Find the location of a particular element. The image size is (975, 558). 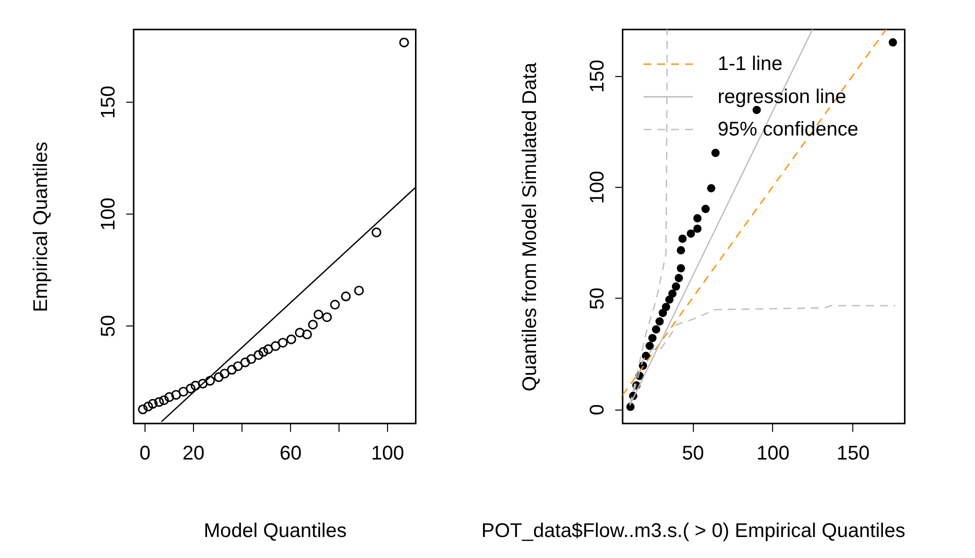

x-tick-label: 60 is located at coordinates (291, 453).